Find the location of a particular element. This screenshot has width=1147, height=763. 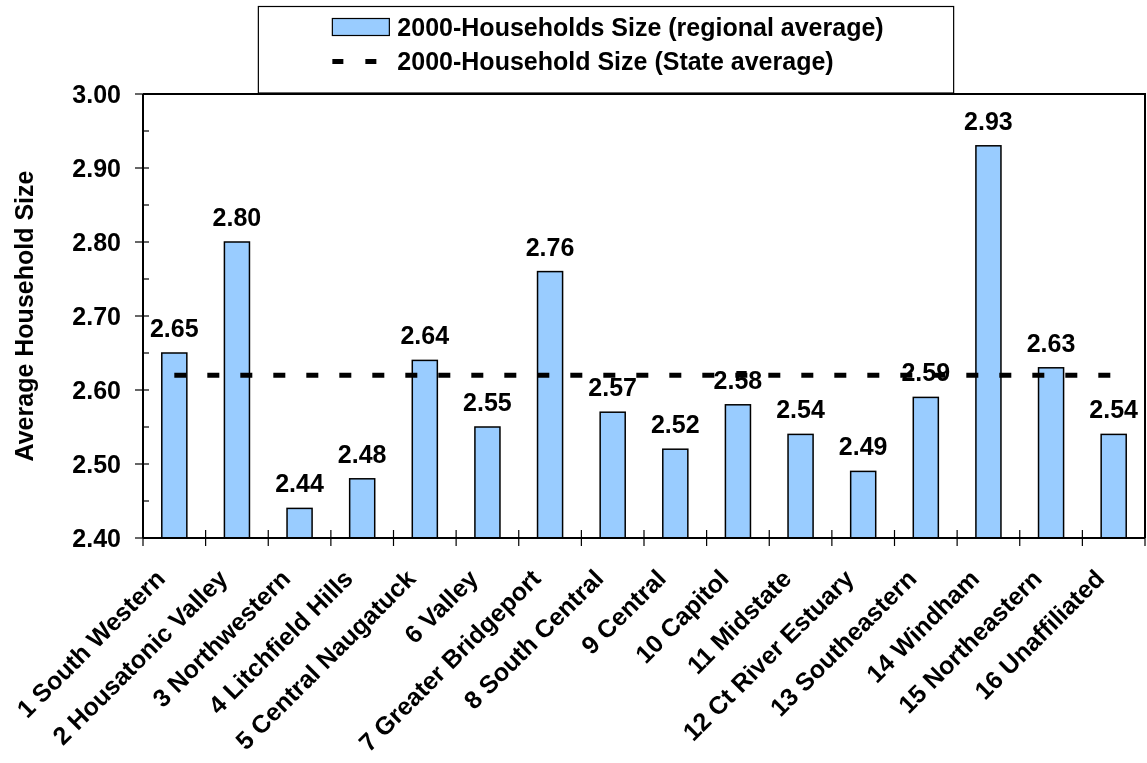

data-label: 2.52 is located at coordinates (675, 424).